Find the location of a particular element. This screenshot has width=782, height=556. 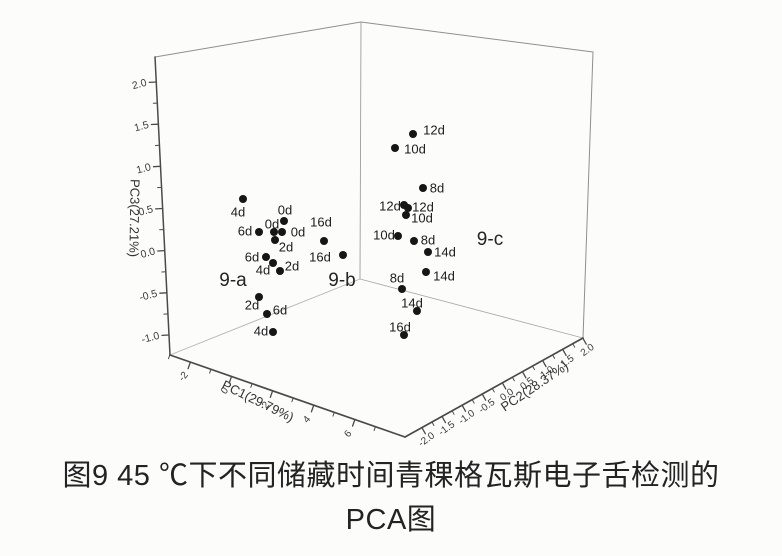

pc2-axis-tick-label: -1.5 is located at coordinates (447, 428).